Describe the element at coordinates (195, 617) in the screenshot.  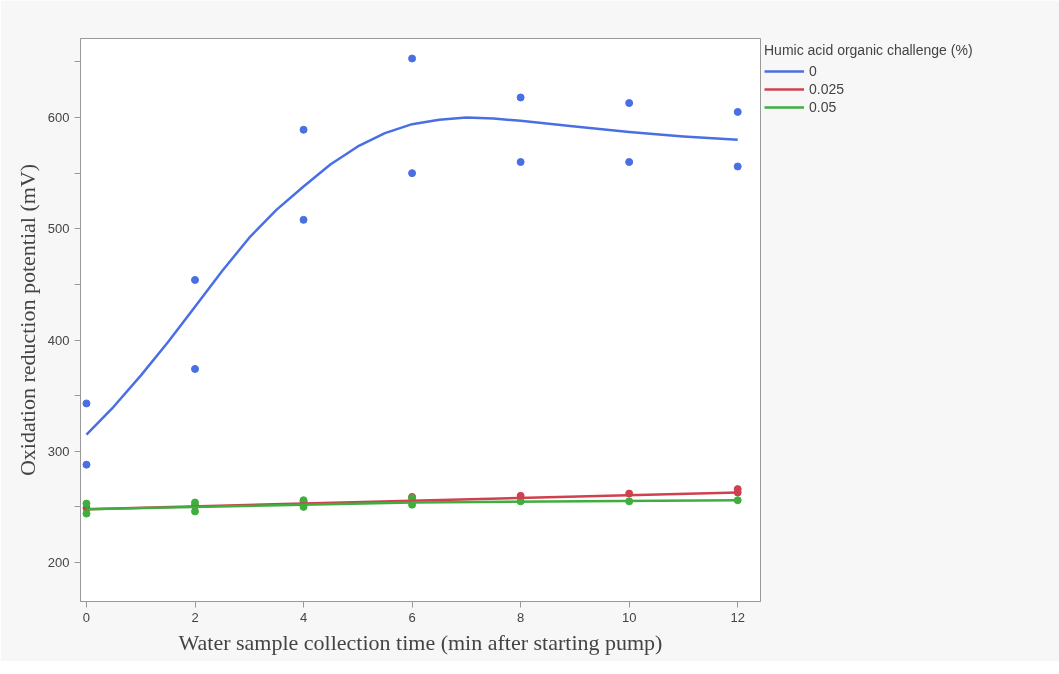
I see `x-tick-label: 2` at that location.